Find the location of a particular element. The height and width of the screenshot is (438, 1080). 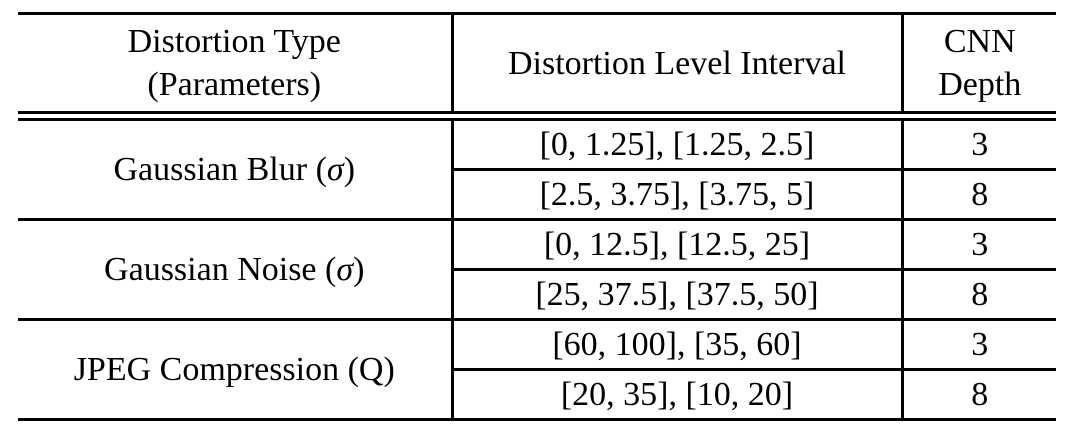

distortion-type-text: JPEG Compression ( is located at coordinates (216, 369).